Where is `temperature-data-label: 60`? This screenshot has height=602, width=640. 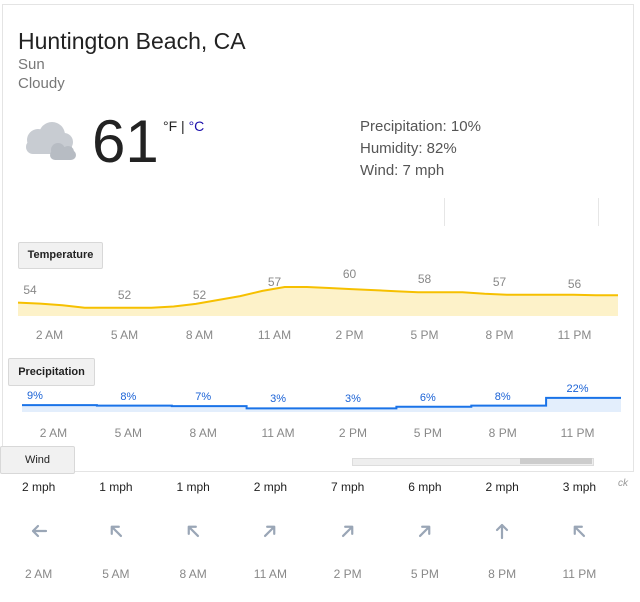 temperature-data-label: 60 is located at coordinates (349, 274).